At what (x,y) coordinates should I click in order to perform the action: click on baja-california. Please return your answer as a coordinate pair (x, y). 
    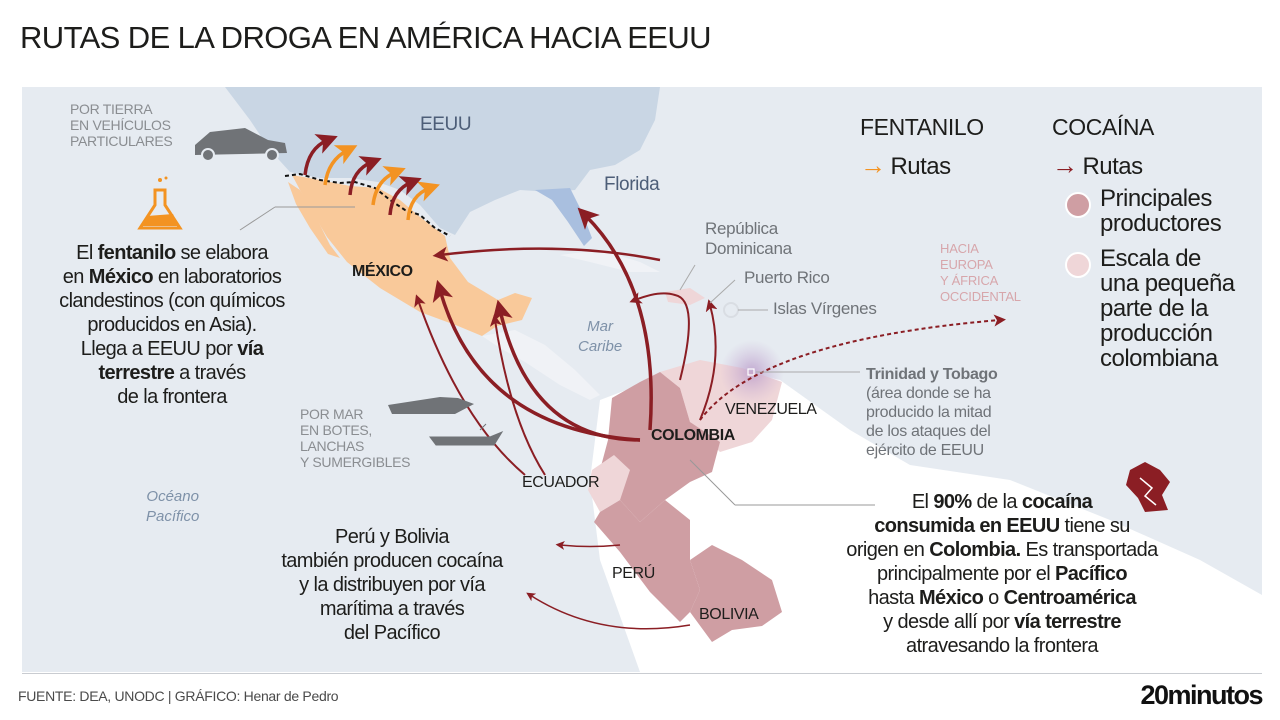
    Looking at the image, I should click on (314, 220).